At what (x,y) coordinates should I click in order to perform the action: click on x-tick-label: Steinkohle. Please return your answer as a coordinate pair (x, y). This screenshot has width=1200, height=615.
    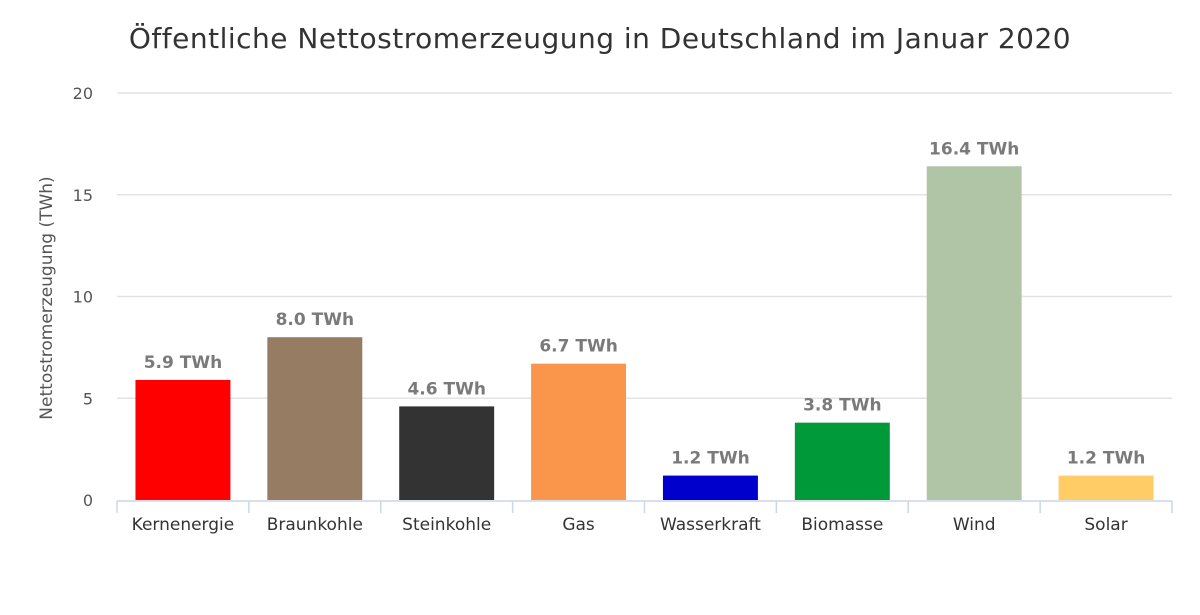
    Looking at the image, I should click on (446, 525).